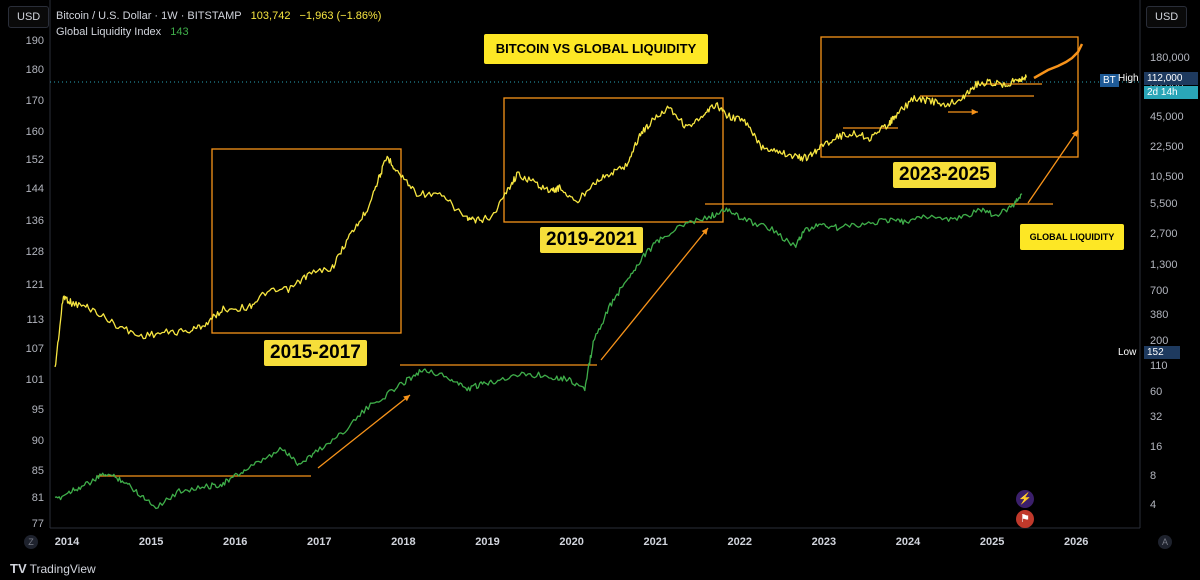 This screenshot has width=1200, height=580. Describe the element at coordinates (109, 32) in the screenshot. I see `indicator-name: Global Liquidity Index` at that location.